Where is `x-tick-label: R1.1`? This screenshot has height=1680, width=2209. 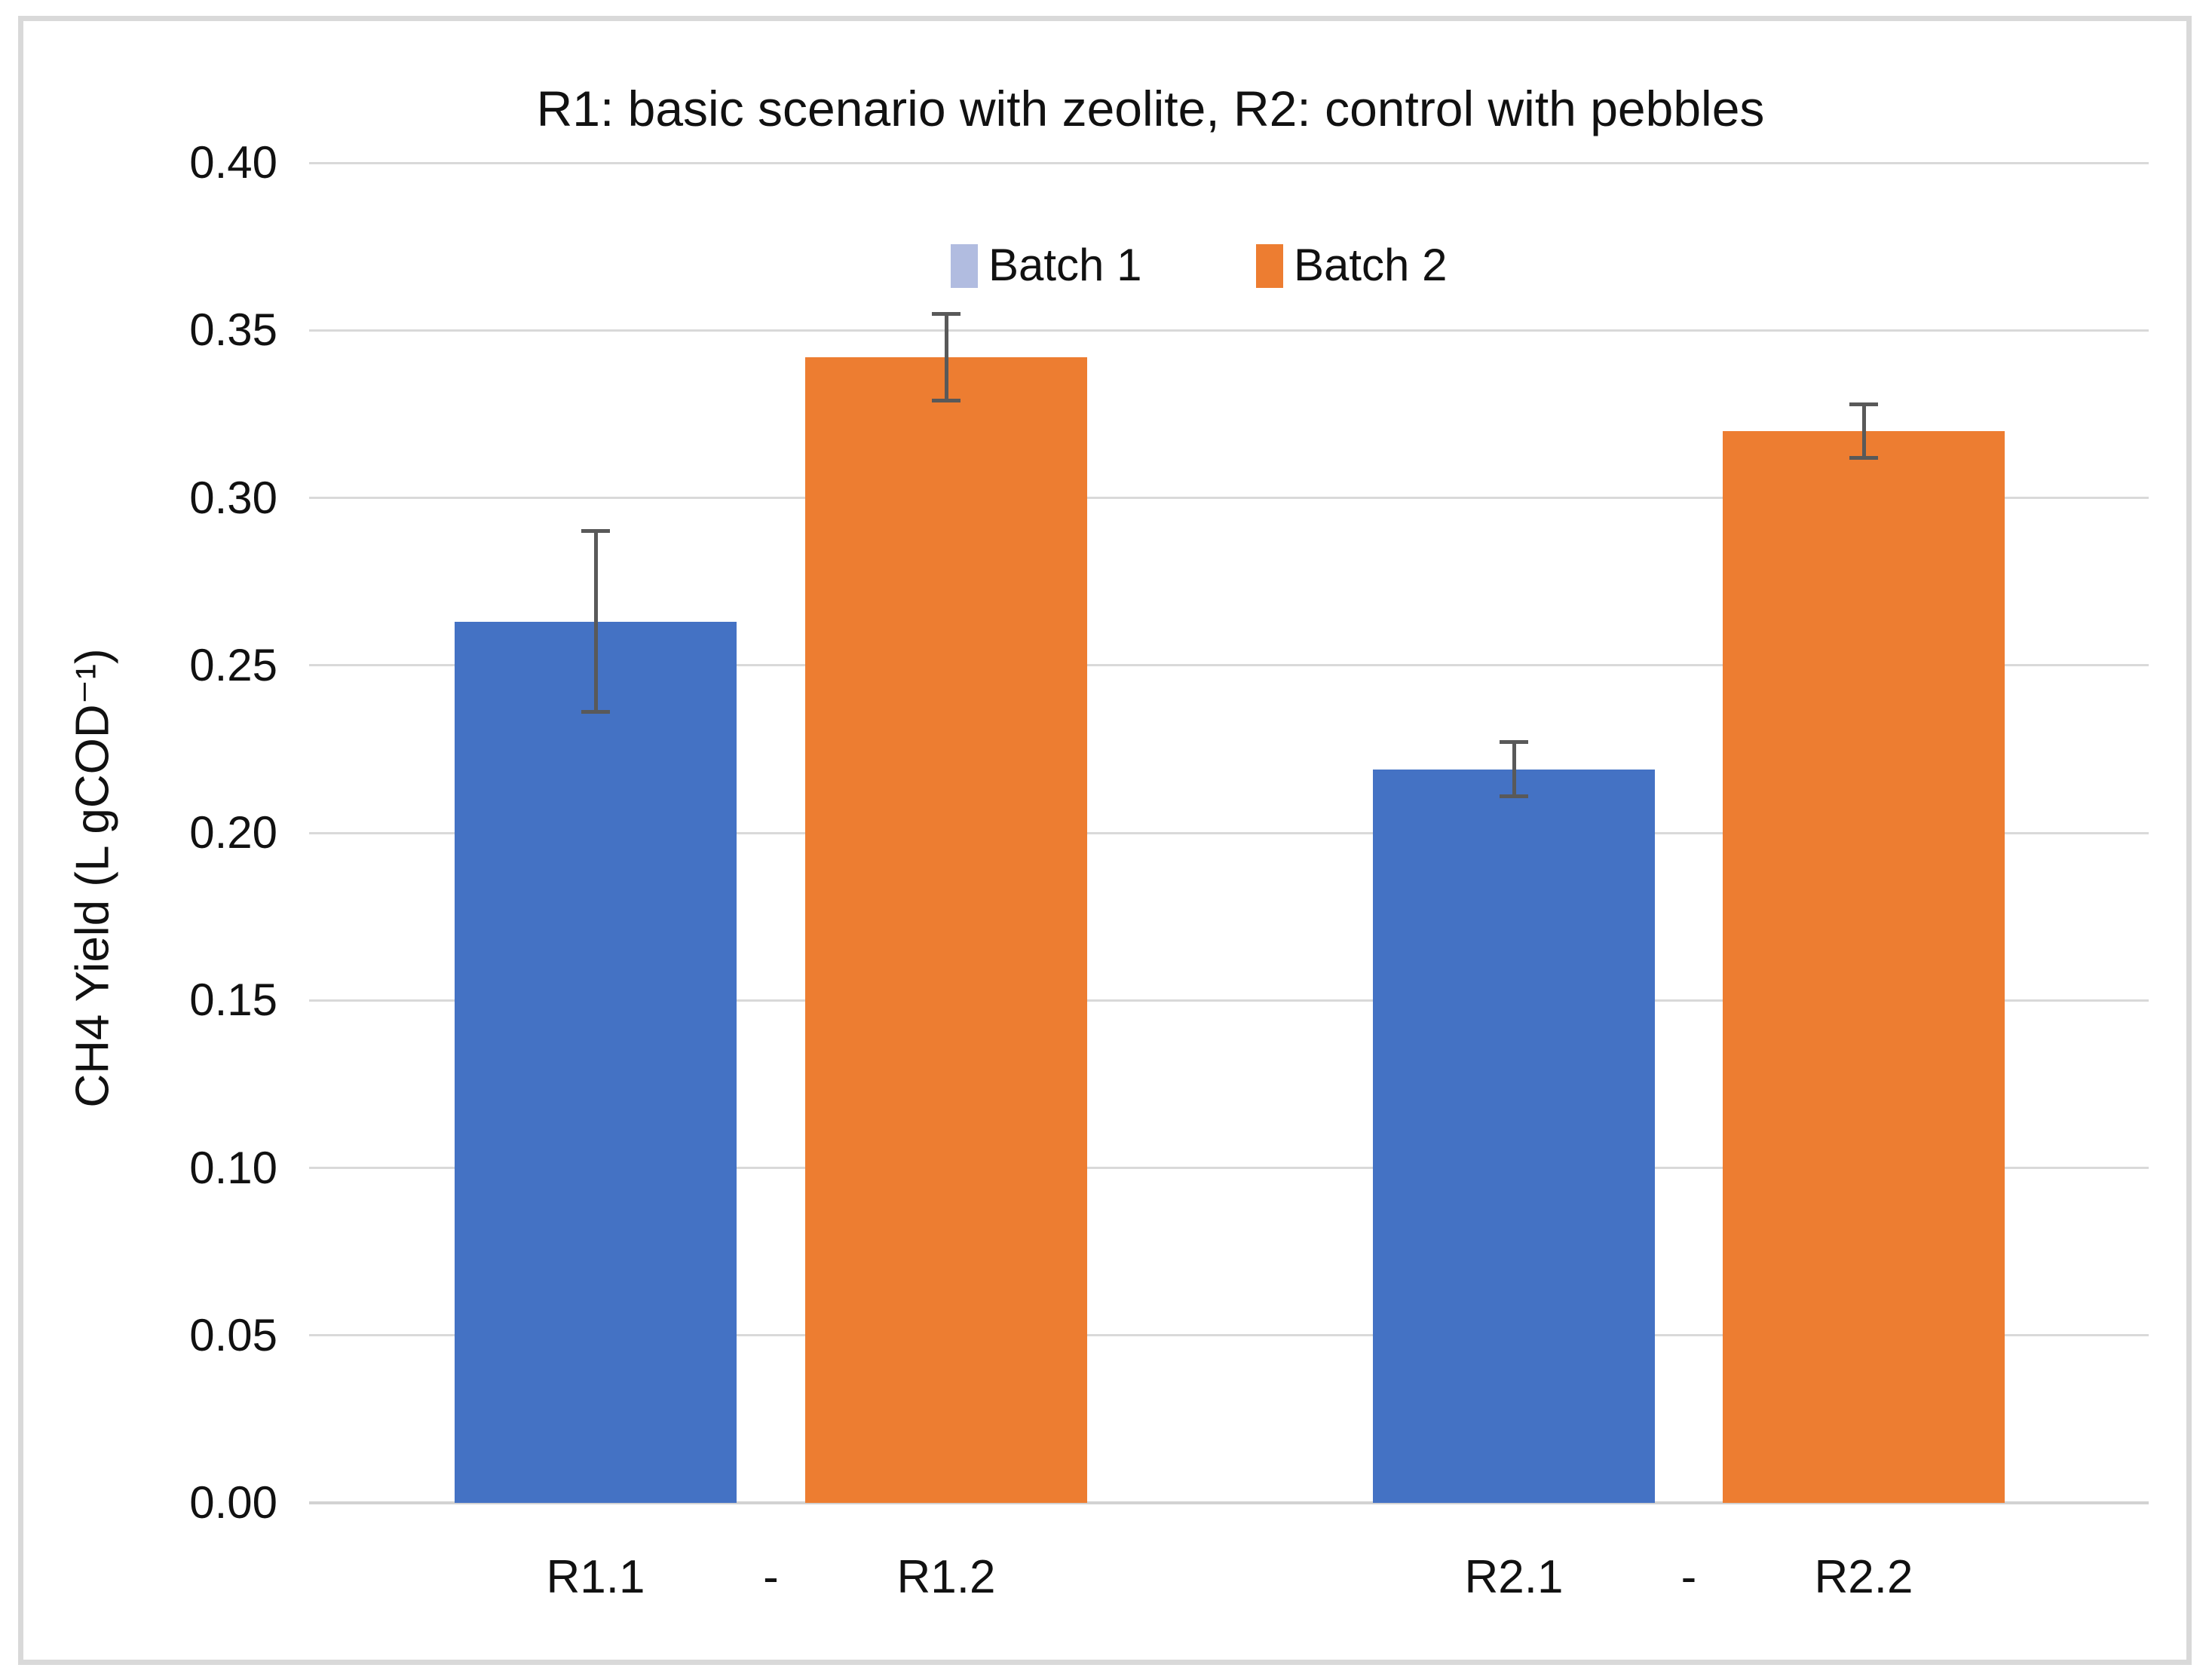 x-tick-label: R1.1 is located at coordinates (595, 1577).